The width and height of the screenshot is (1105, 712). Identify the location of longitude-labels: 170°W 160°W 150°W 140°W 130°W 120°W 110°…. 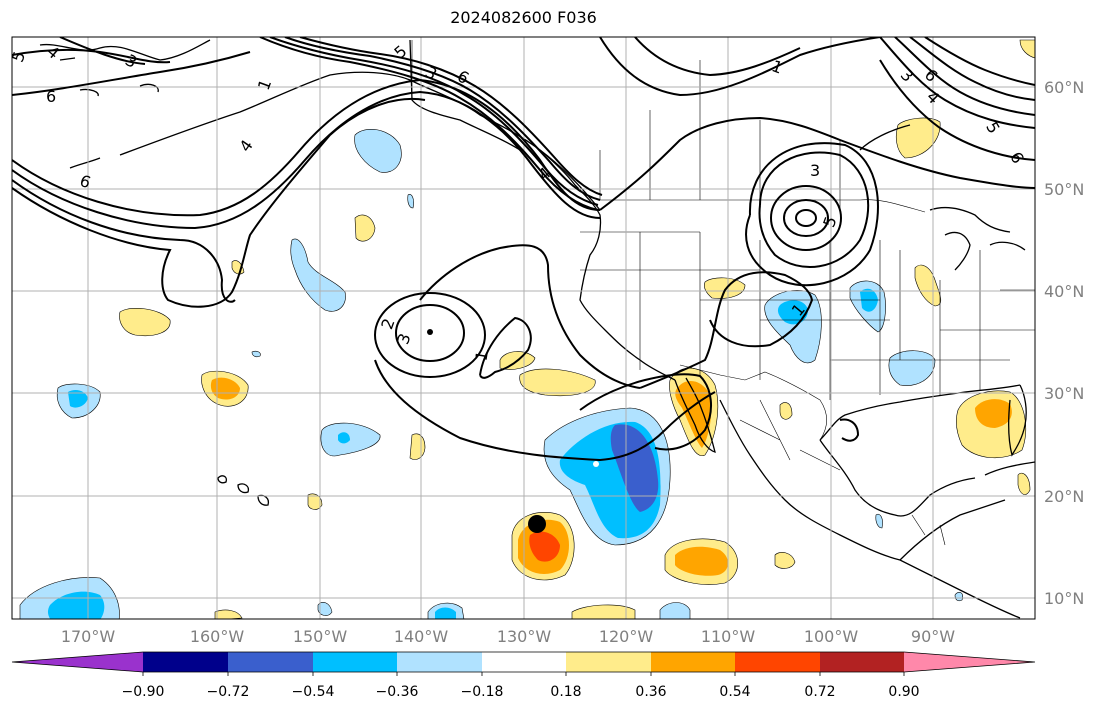
(508, 636).